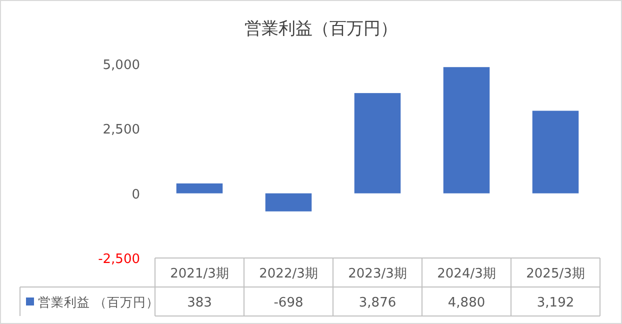 The height and width of the screenshot is (324, 622). Describe the element at coordinates (467, 303) in the screenshot. I see `data-label: 4,880` at that location.